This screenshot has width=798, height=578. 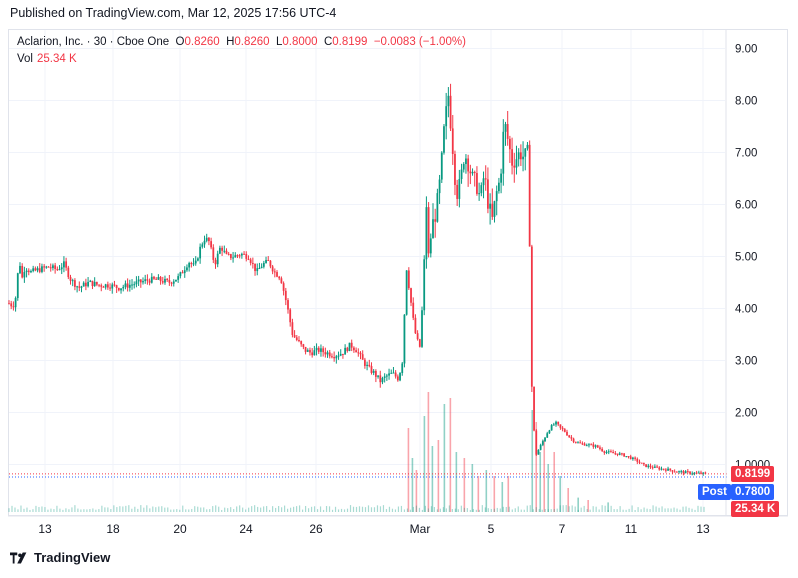 What do you see at coordinates (746, 362) in the screenshot?
I see `y-tick-label: 3.00` at bounding box center [746, 362].